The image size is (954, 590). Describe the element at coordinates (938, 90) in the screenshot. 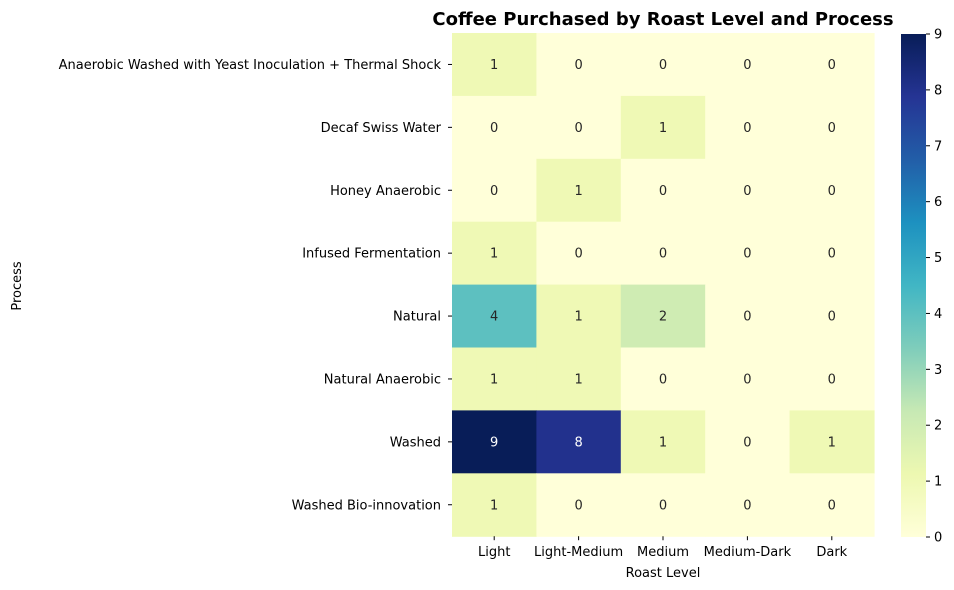

I see `colorbar-tick-label: 8` at that location.